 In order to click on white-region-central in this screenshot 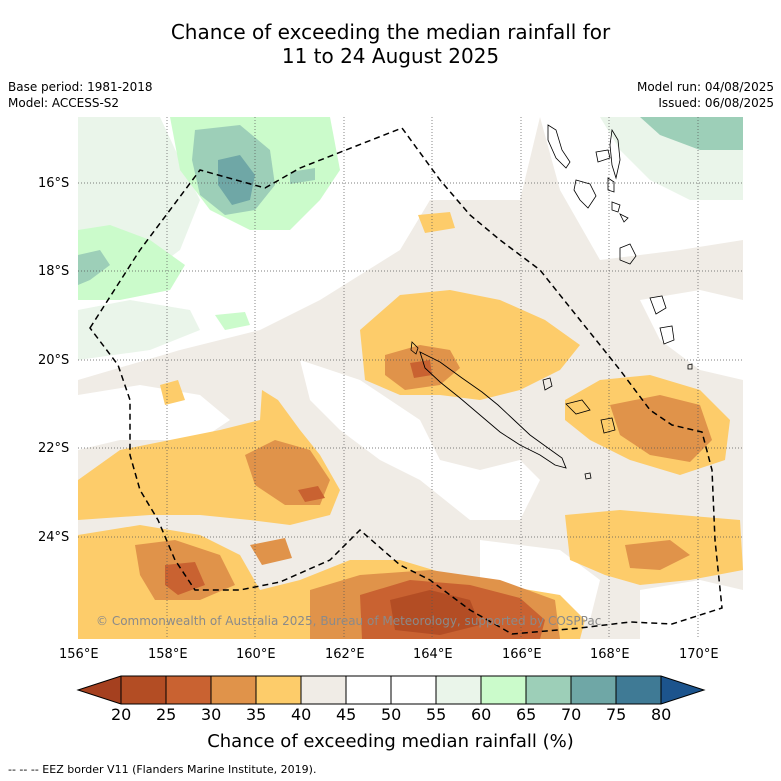, I will do `click(420, 440)`.